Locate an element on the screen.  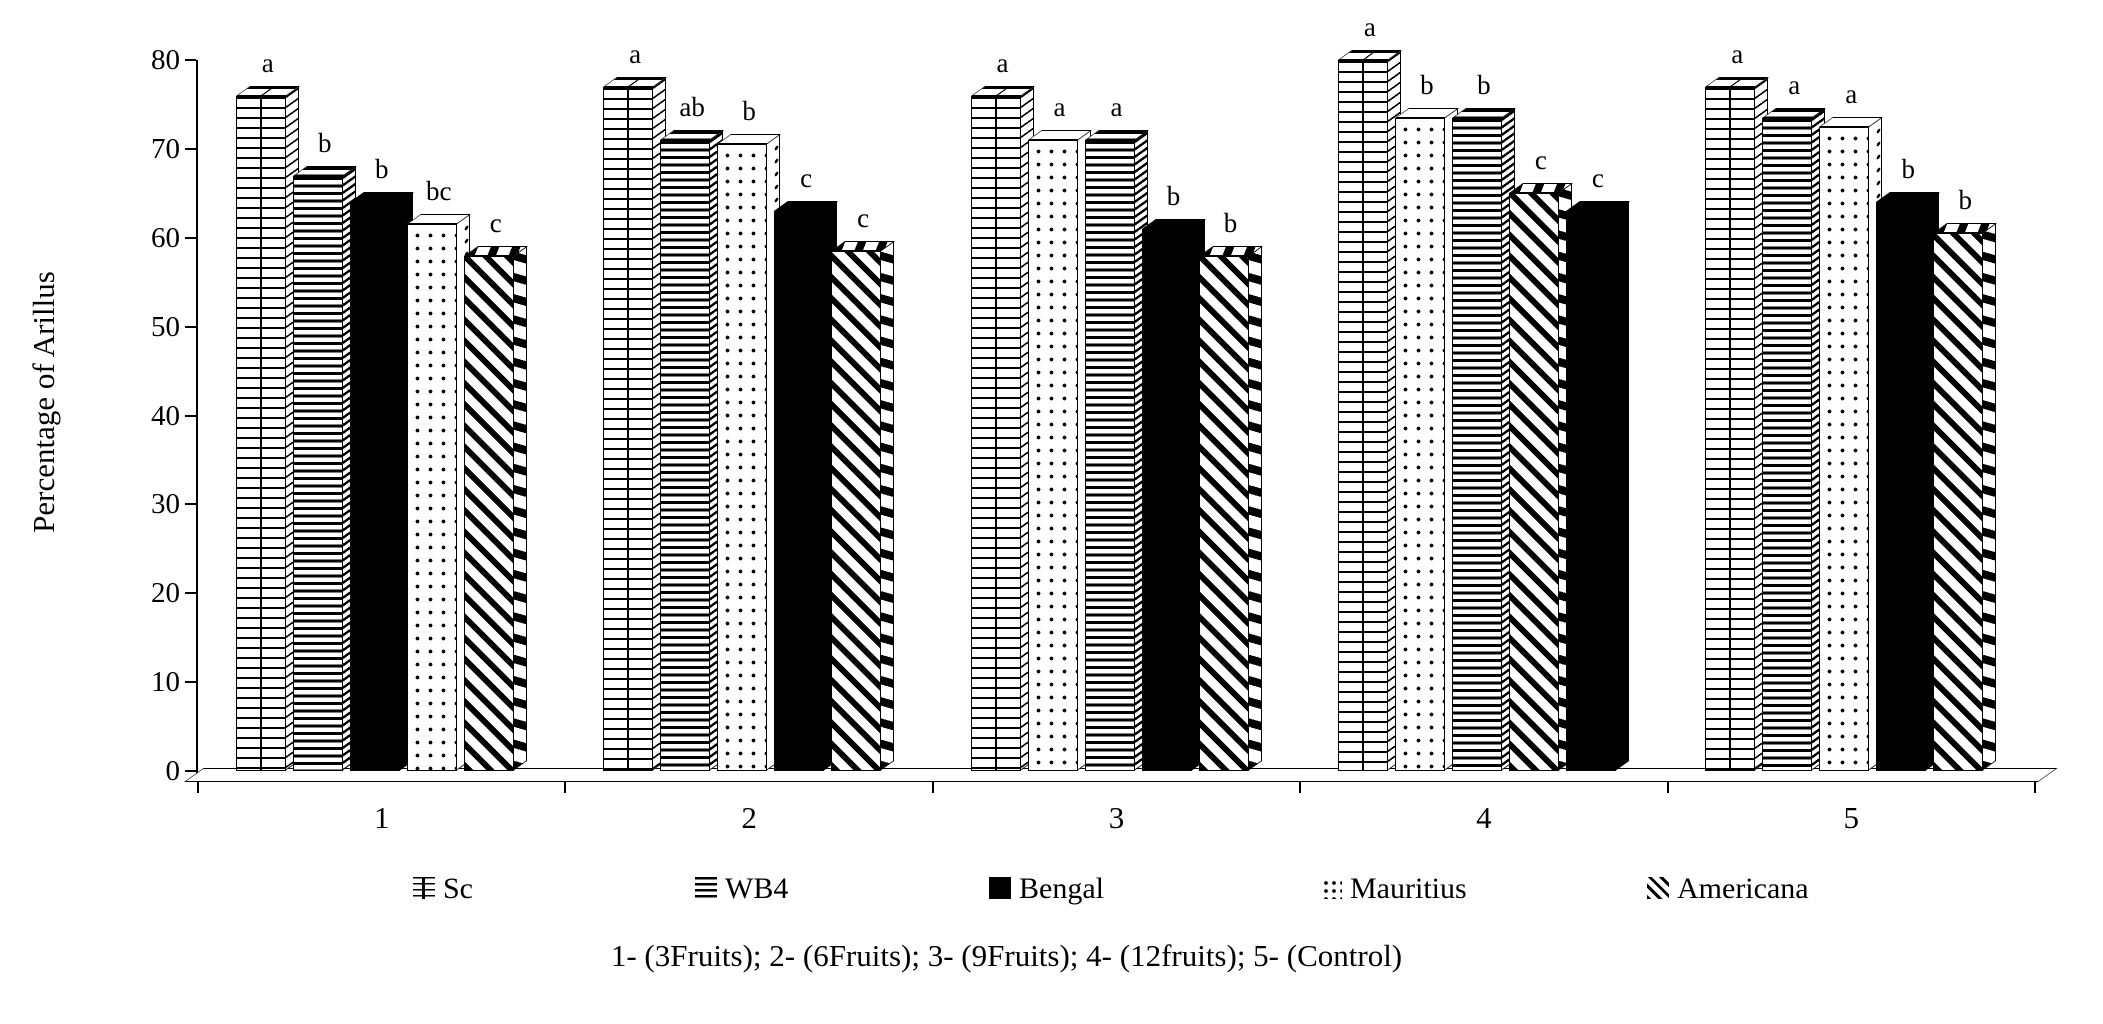
x-category-label: 3 is located at coordinates (1116, 817).